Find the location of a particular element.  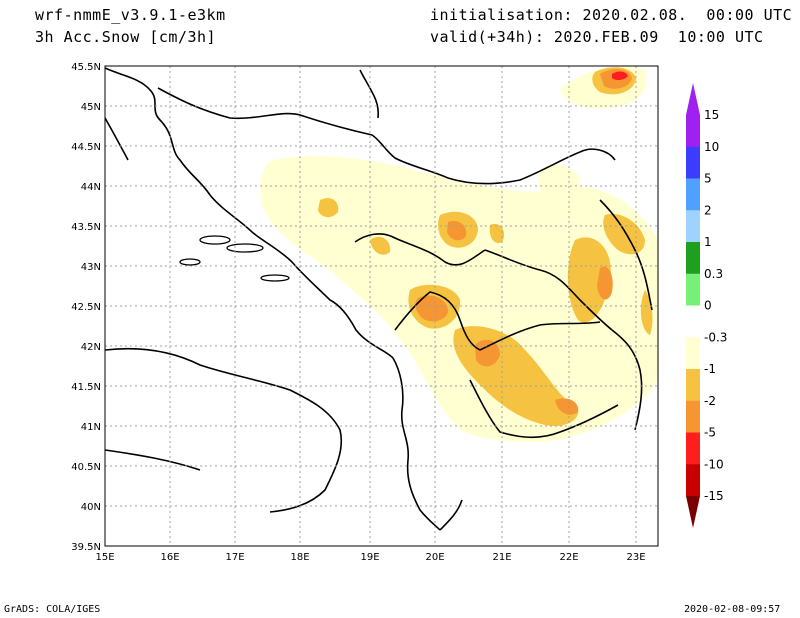

colorbar-label: 10 is located at coordinates (711, 147).